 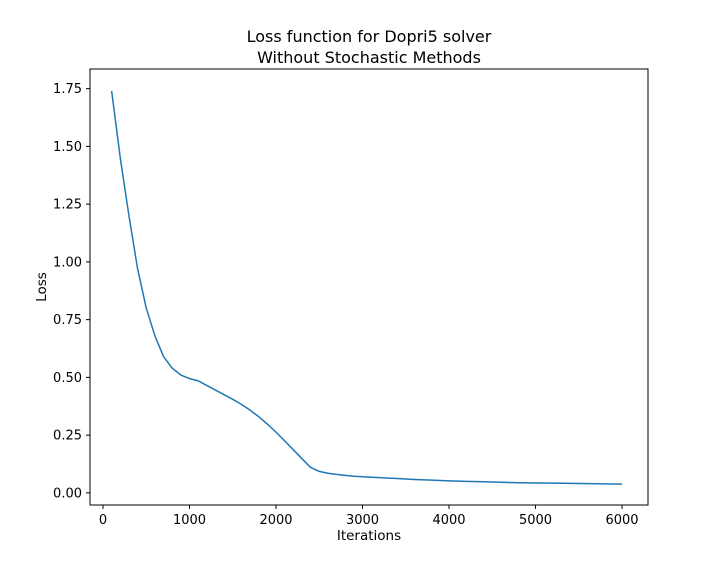 What do you see at coordinates (621, 520) in the screenshot?
I see `x-tick-label: 6000` at bounding box center [621, 520].